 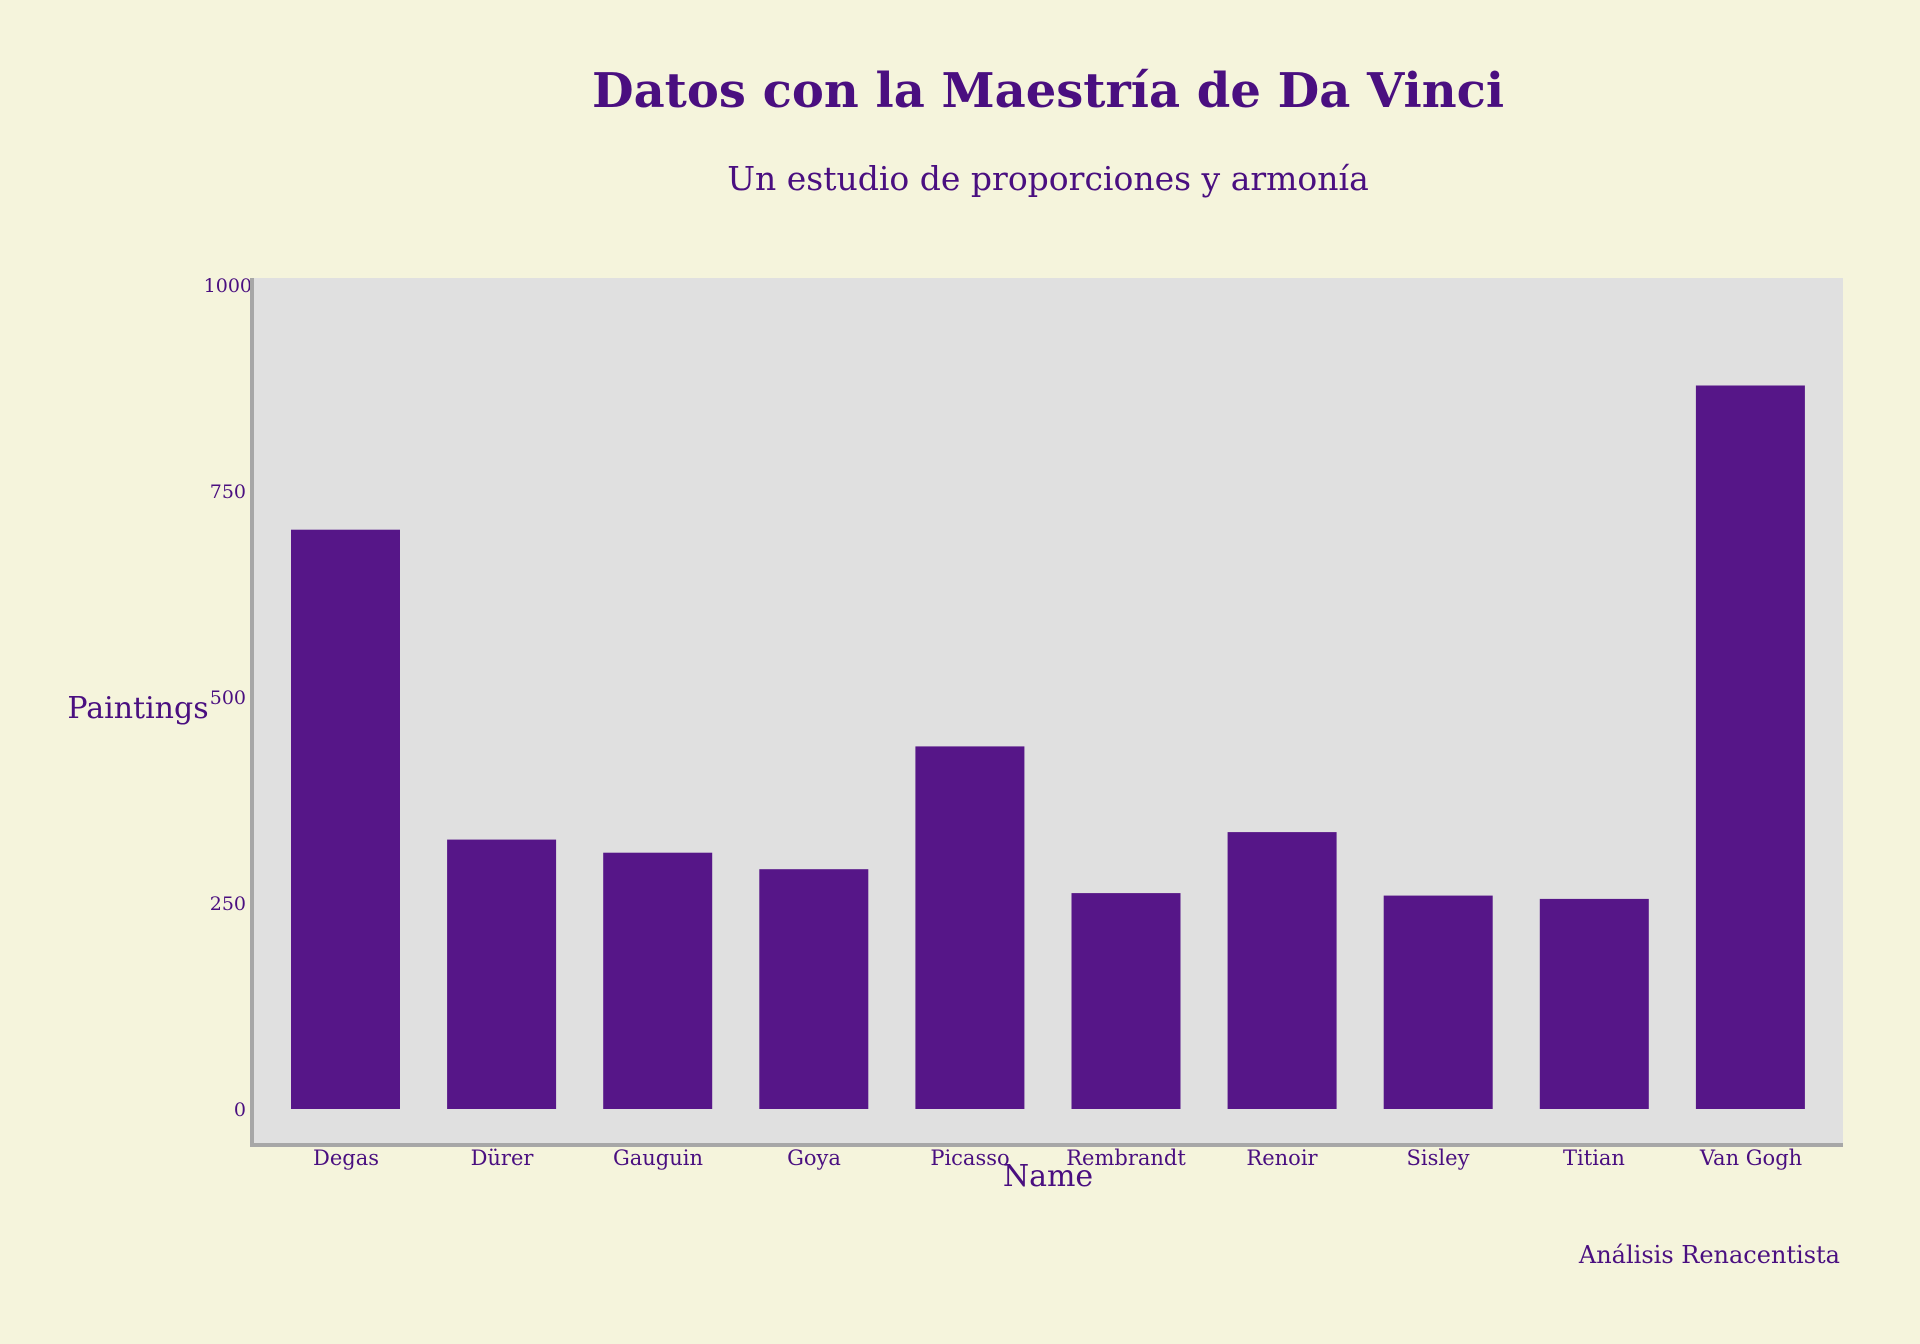 What do you see at coordinates (503, 1158) in the screenshot?
I see `x-tick-label: Dürer` at bounding box center [503, 1158].